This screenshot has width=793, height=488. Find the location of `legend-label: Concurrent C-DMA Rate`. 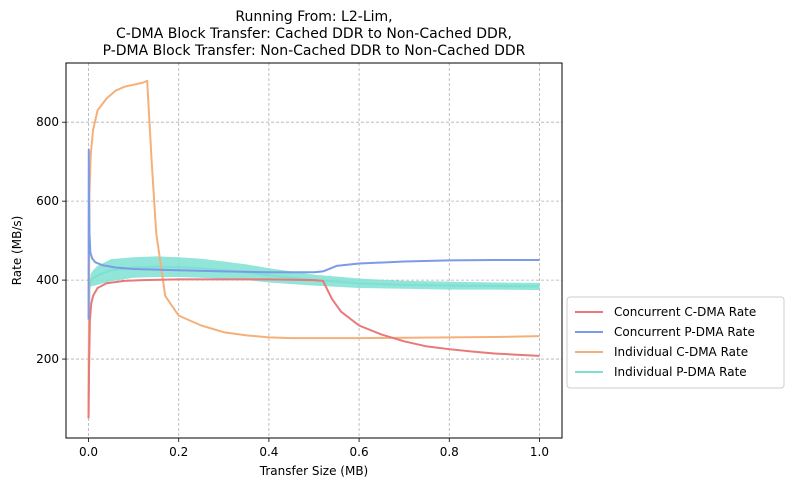

legend-label: Concurrent C-DMA Rate is located at coordinates (685, 312).